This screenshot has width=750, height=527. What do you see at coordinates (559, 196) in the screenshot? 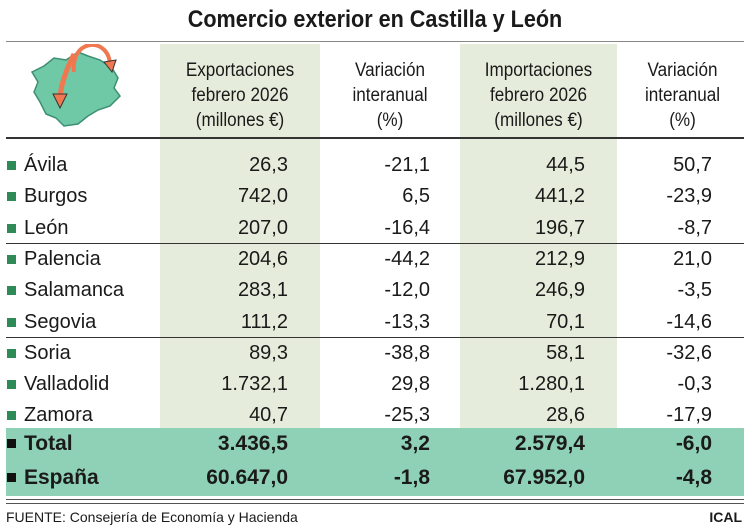
I see `imports-value: 441,2` at bounding box center [559, 196].